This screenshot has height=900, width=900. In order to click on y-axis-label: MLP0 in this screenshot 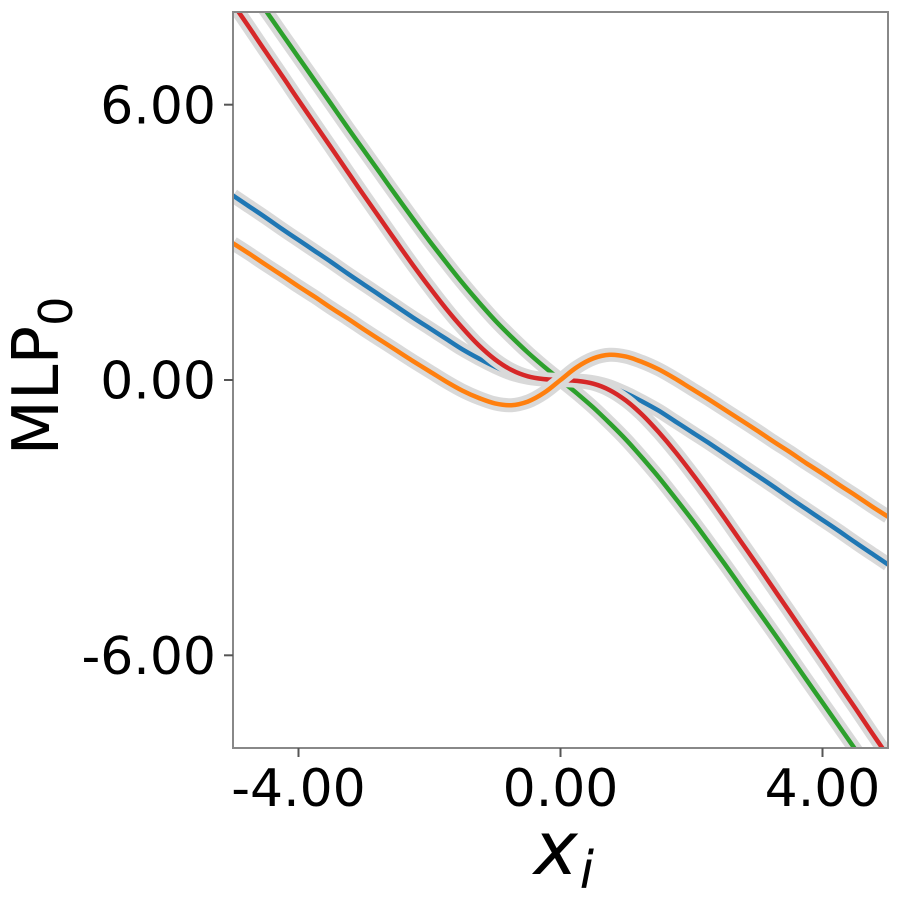, I will do `click(41, 376)`.